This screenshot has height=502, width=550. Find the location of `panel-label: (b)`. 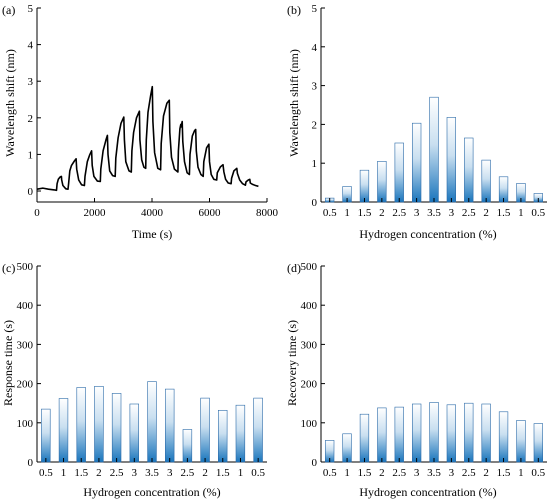

panel-label: (b) is located at coordinates (294, 10).